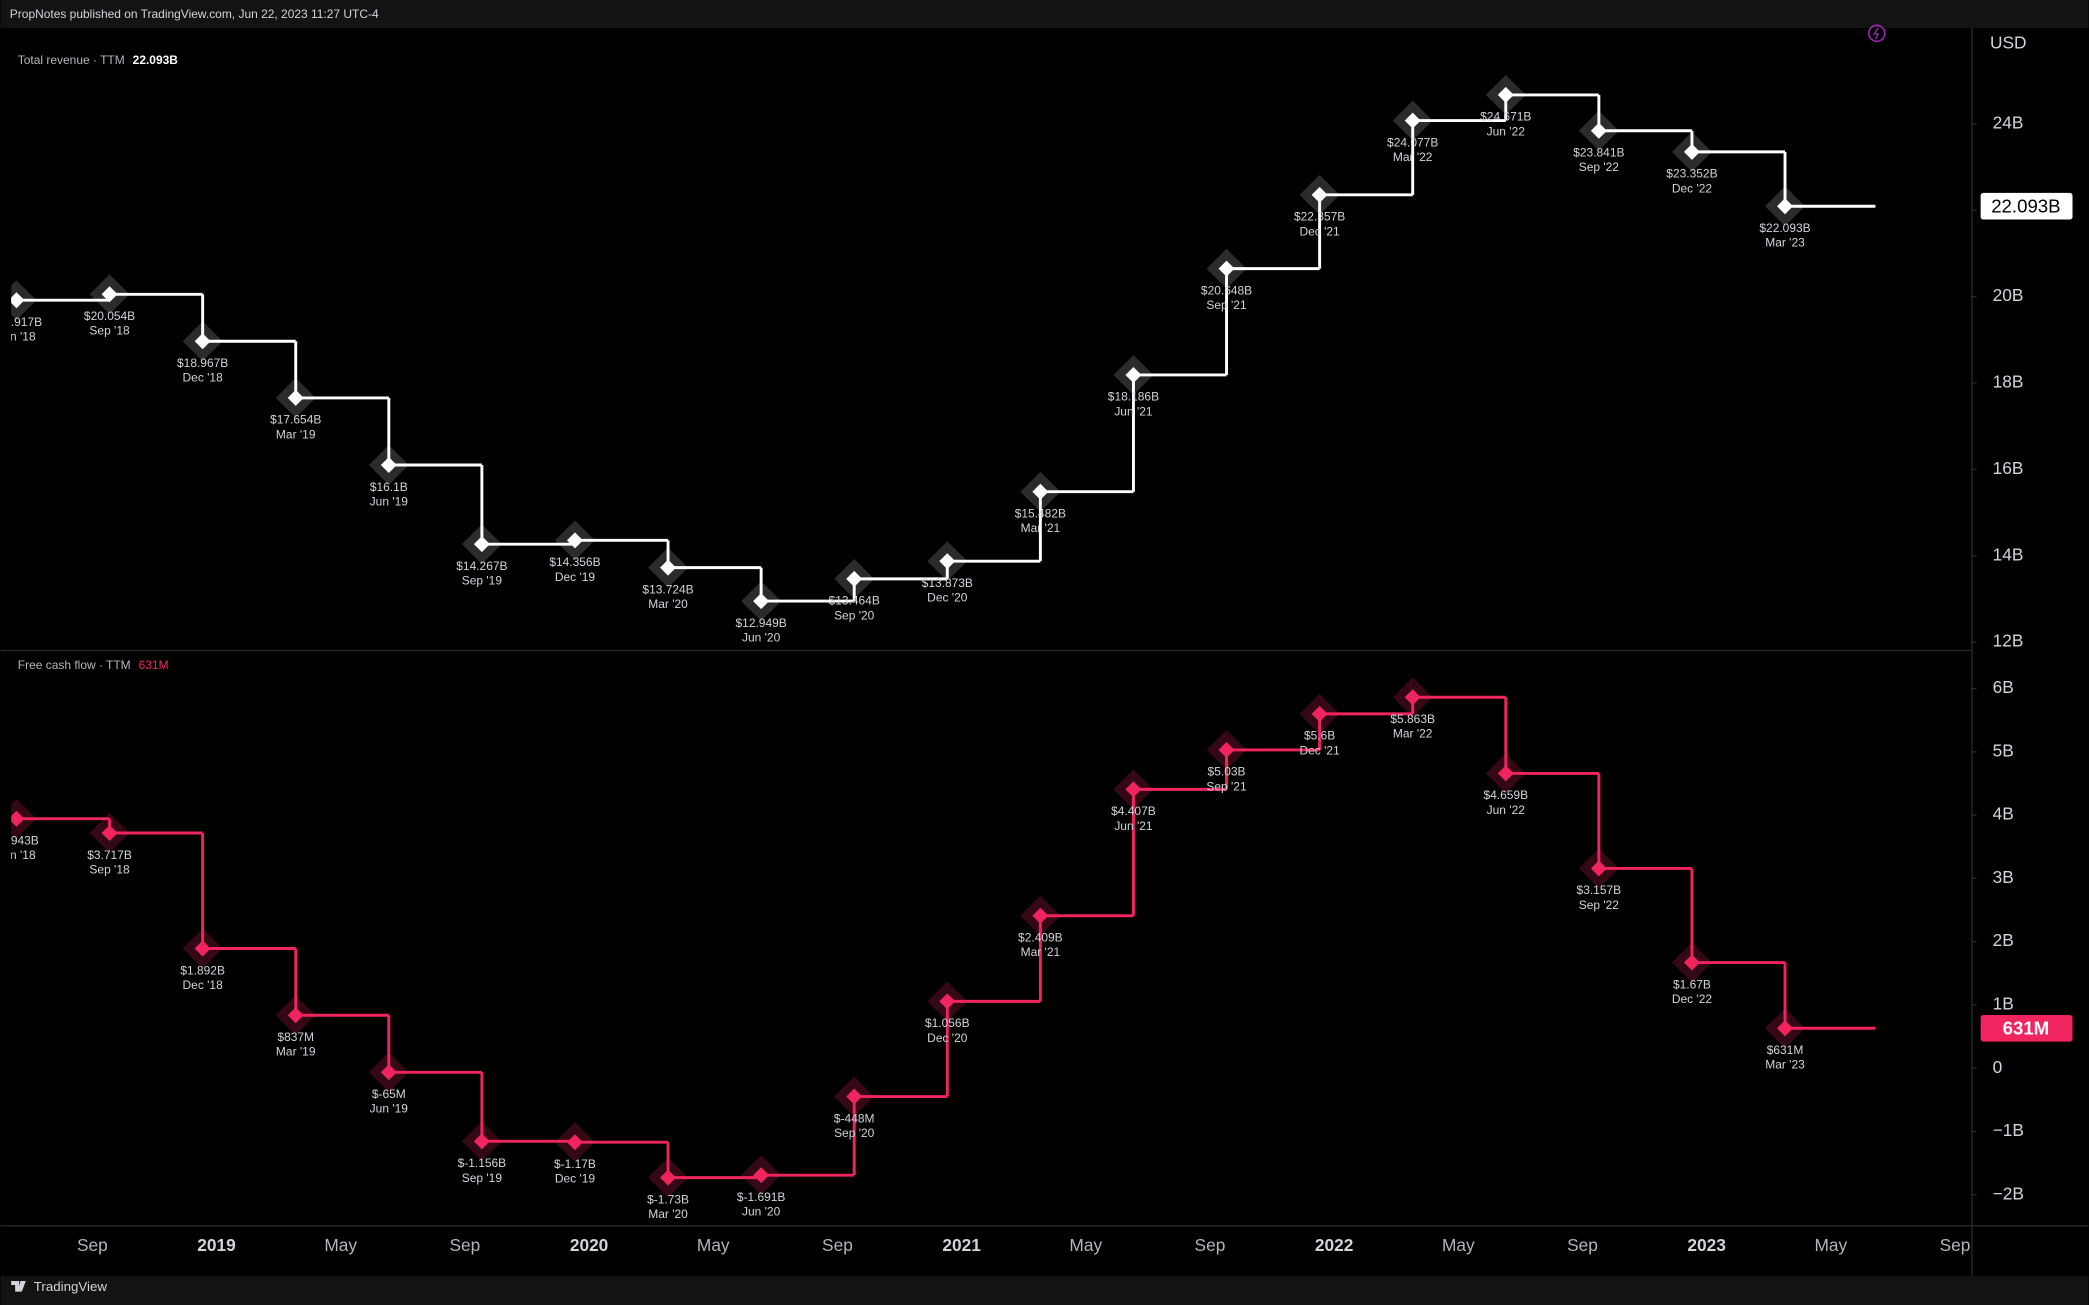 The height and width of the screenshot is (1305, 2089). Describe the element at coordinates (109, 316) in the screenshot. I see `value-label: $20.054B` at that location.